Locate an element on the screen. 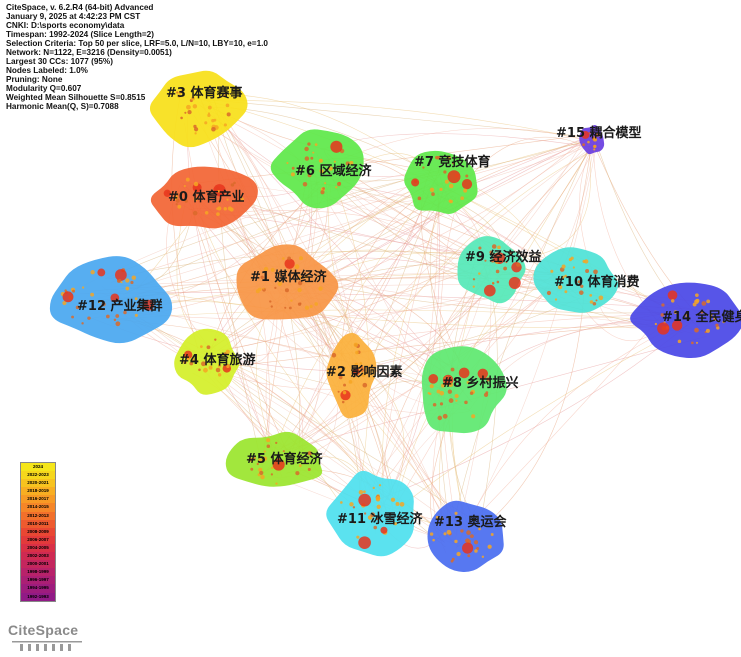  cluster-label: #0 体育产业 is located at coordinates (206, 197).